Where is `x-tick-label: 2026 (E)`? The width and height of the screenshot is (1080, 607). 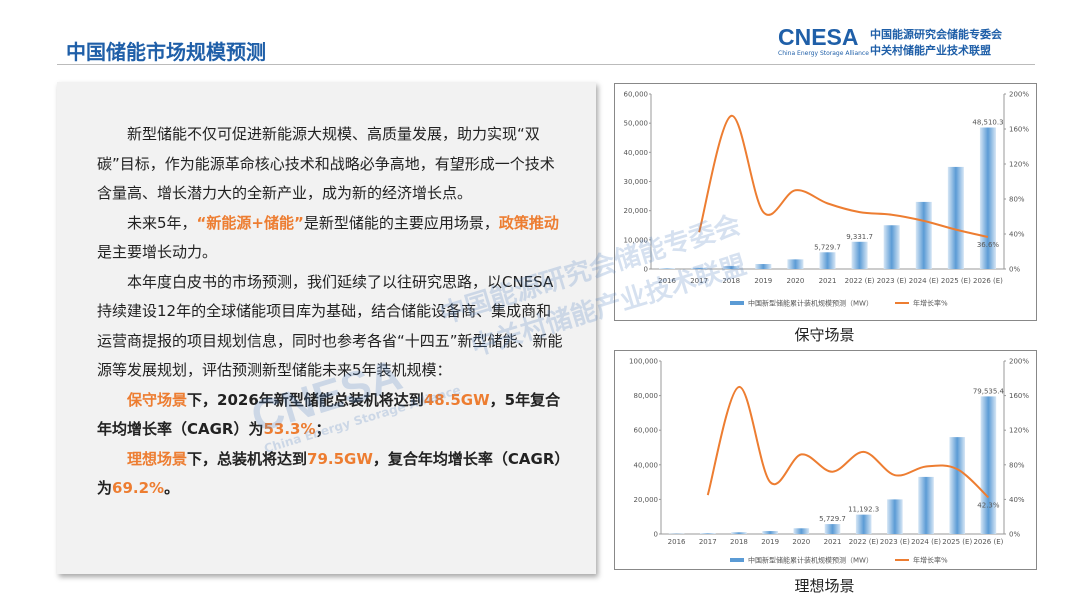 x-tick-label: 2026 (E) is located at coordinates (988, 542).